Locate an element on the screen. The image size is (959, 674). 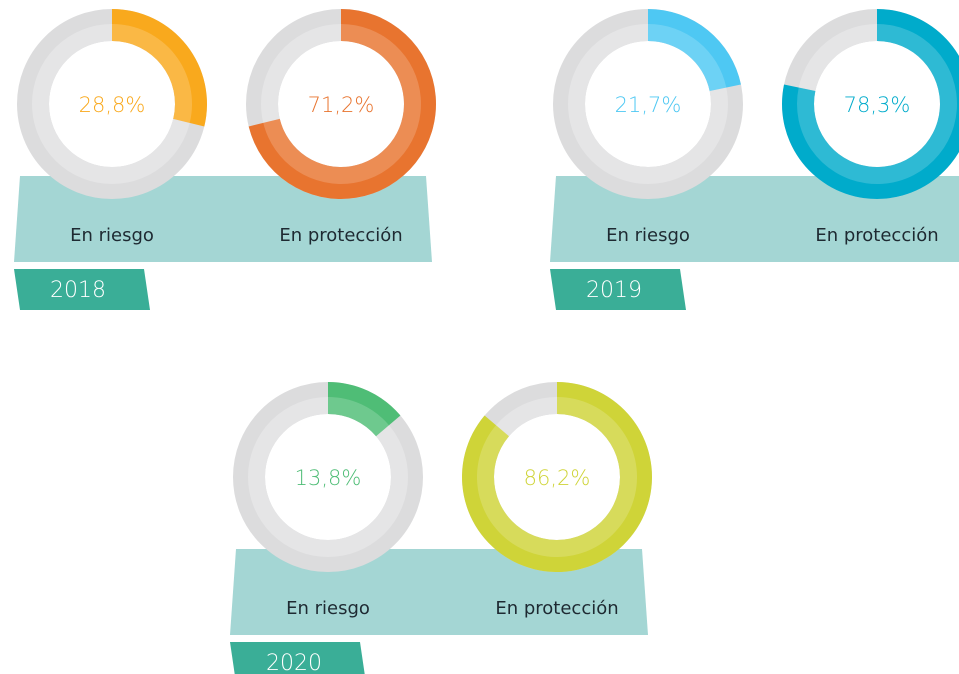
value-label: 13,8% is located at coordinates (328, 478).